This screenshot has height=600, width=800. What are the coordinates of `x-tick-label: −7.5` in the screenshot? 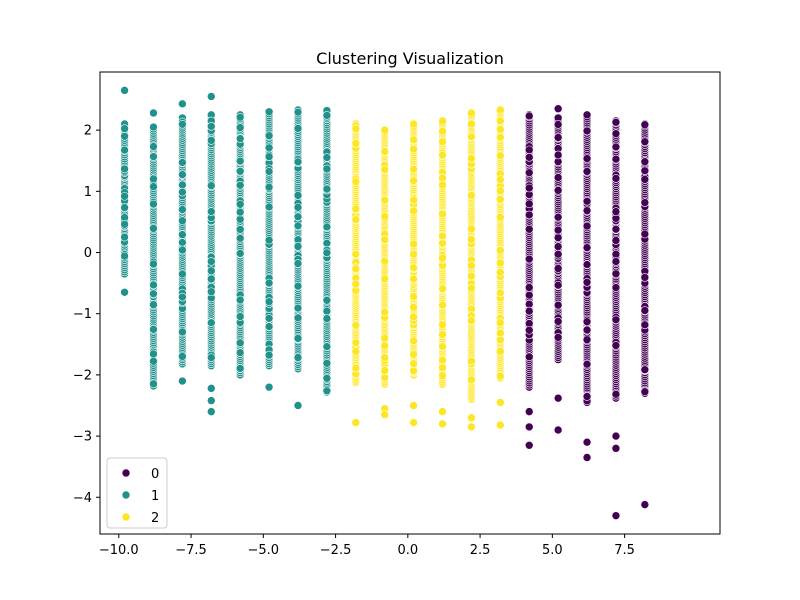 It's located at (191, 550).